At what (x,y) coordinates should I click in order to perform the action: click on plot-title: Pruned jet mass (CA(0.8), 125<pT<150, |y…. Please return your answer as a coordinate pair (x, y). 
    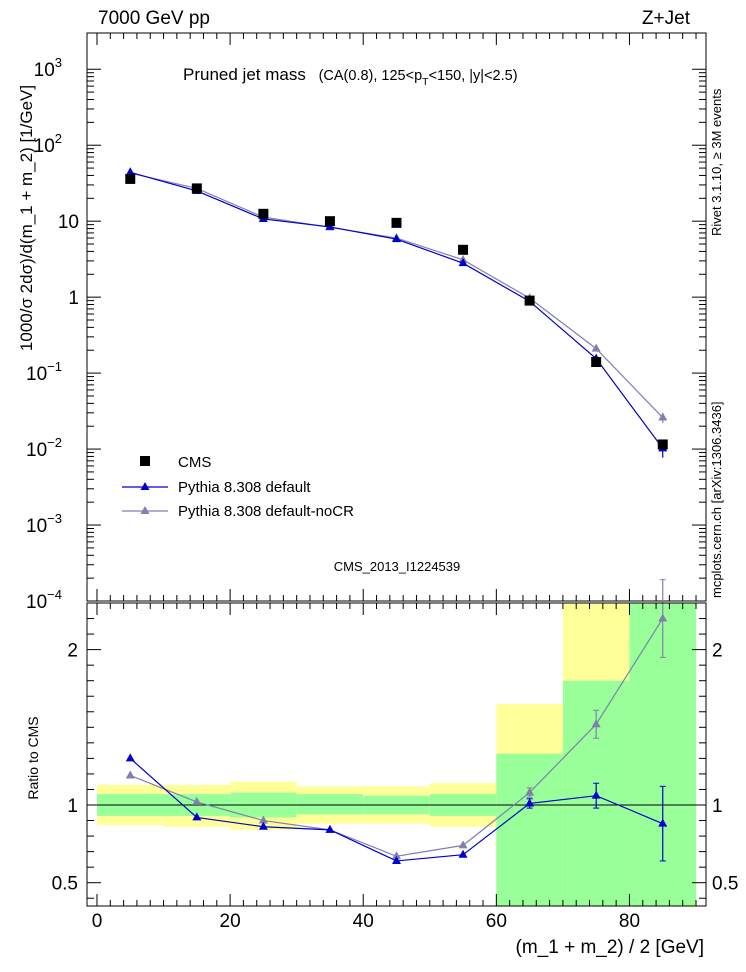
    Looking at the image, I should click on (350, 76).